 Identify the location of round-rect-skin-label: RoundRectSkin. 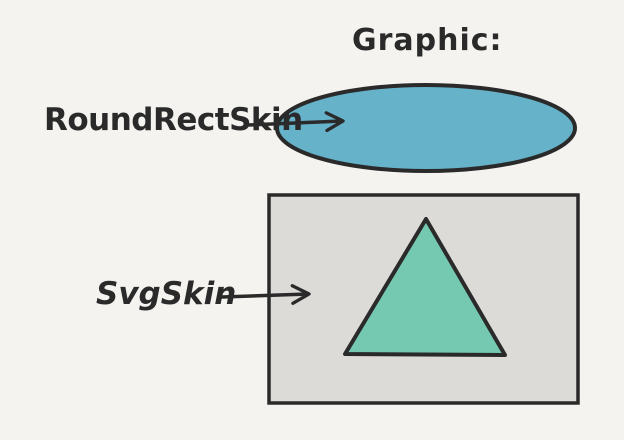
(173, 120).